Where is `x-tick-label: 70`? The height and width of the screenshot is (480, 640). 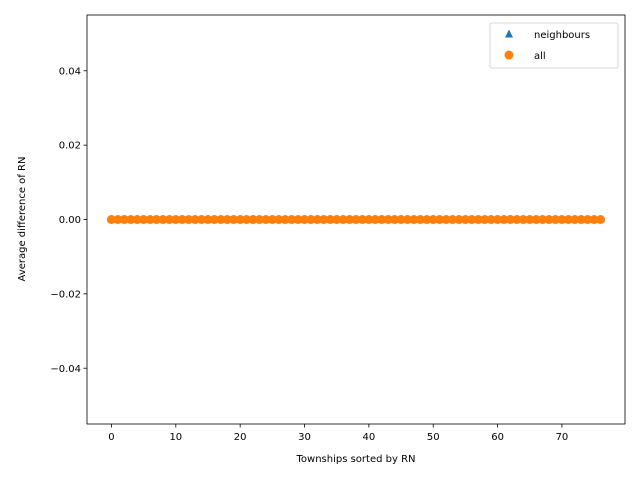 x-tick-label: 70 is located at coordinates (562, 437).